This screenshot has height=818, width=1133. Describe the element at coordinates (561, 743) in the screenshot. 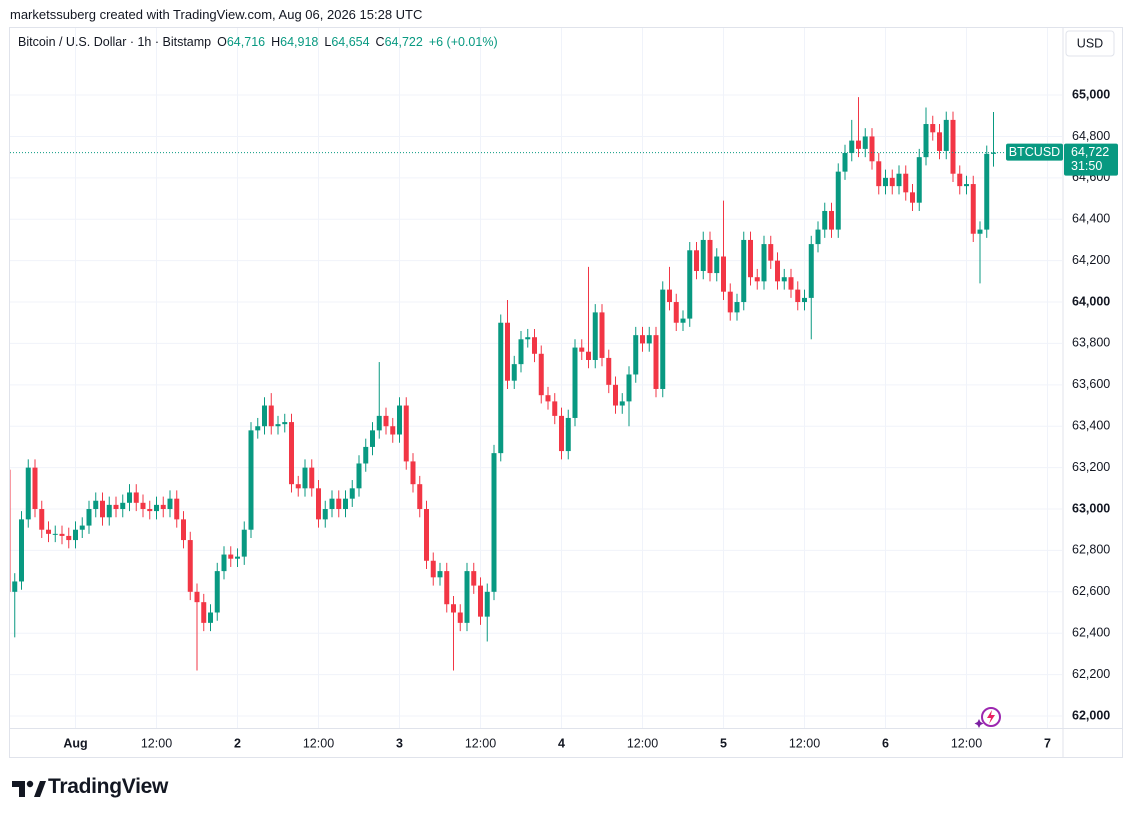

I see `x-tick-label: 4` at that location.